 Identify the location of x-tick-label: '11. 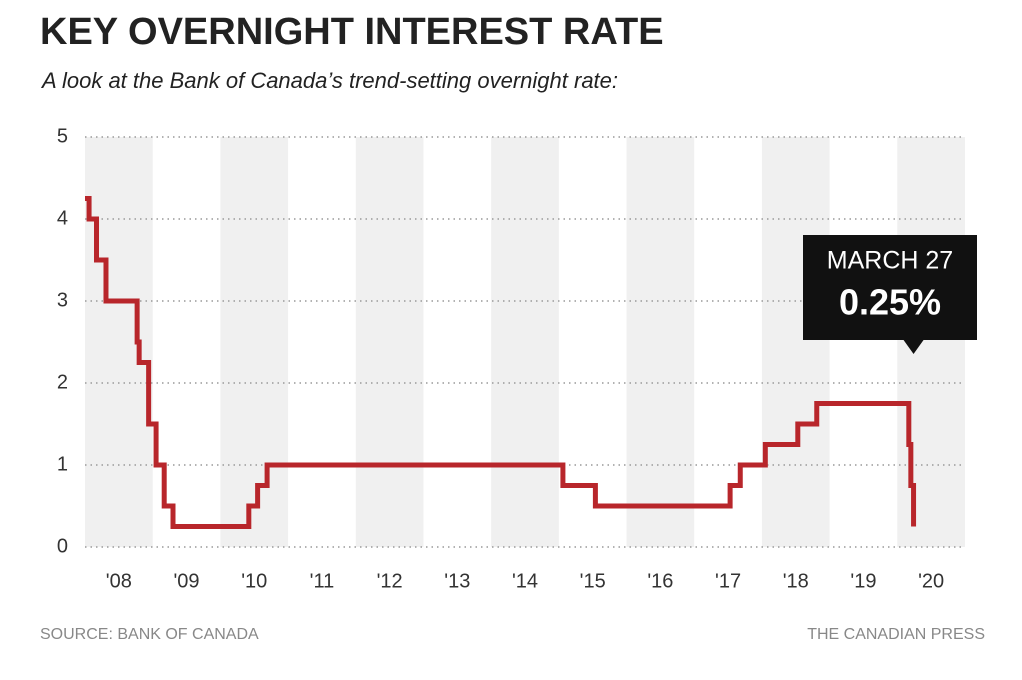
(322, 581).